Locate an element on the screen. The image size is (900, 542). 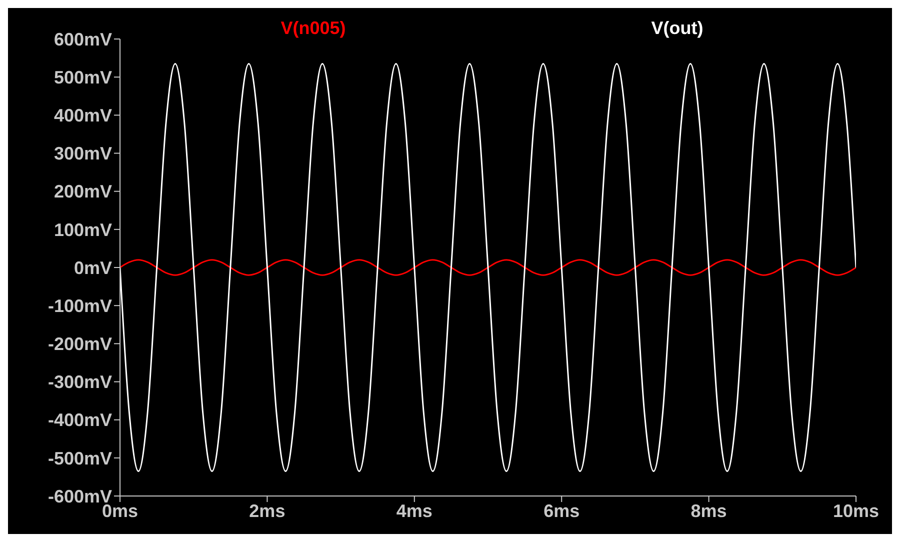
y-tick-label: -300mV is located at coordinates (80, 382).